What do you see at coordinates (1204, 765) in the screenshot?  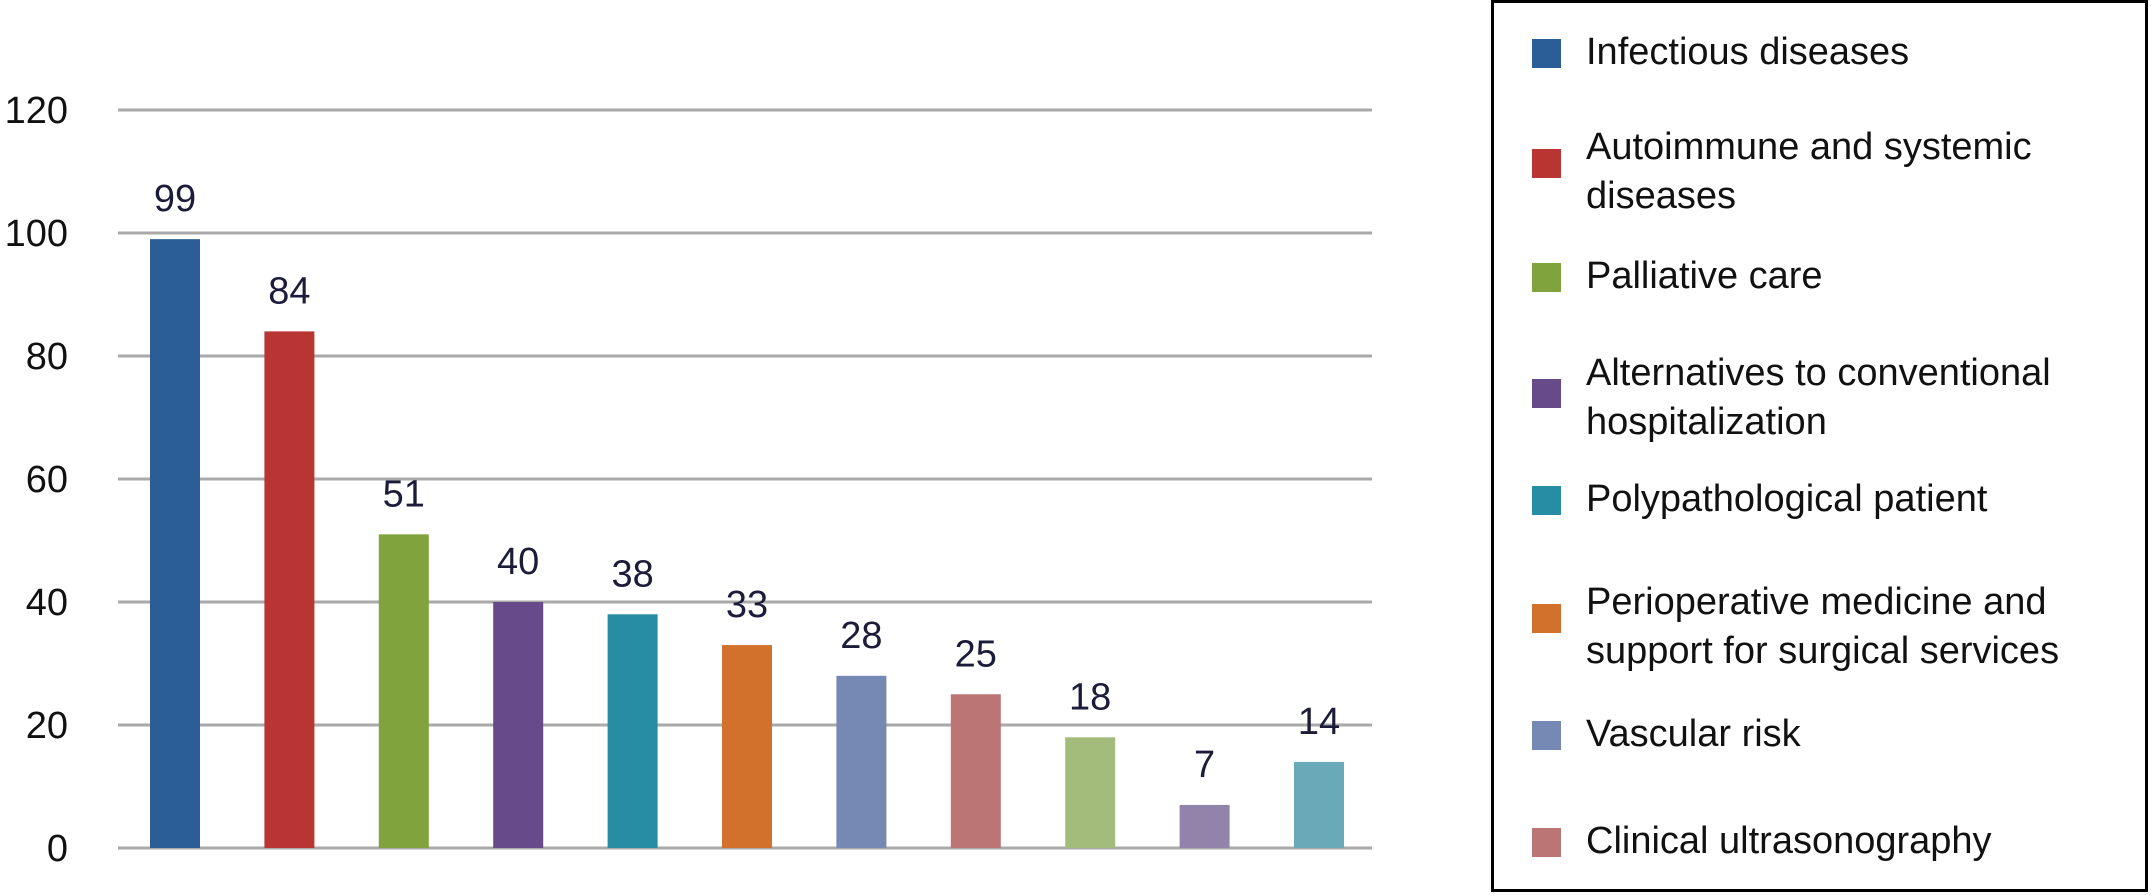 I see `bar-value-label: 7` at bounding box center [1204, 765].